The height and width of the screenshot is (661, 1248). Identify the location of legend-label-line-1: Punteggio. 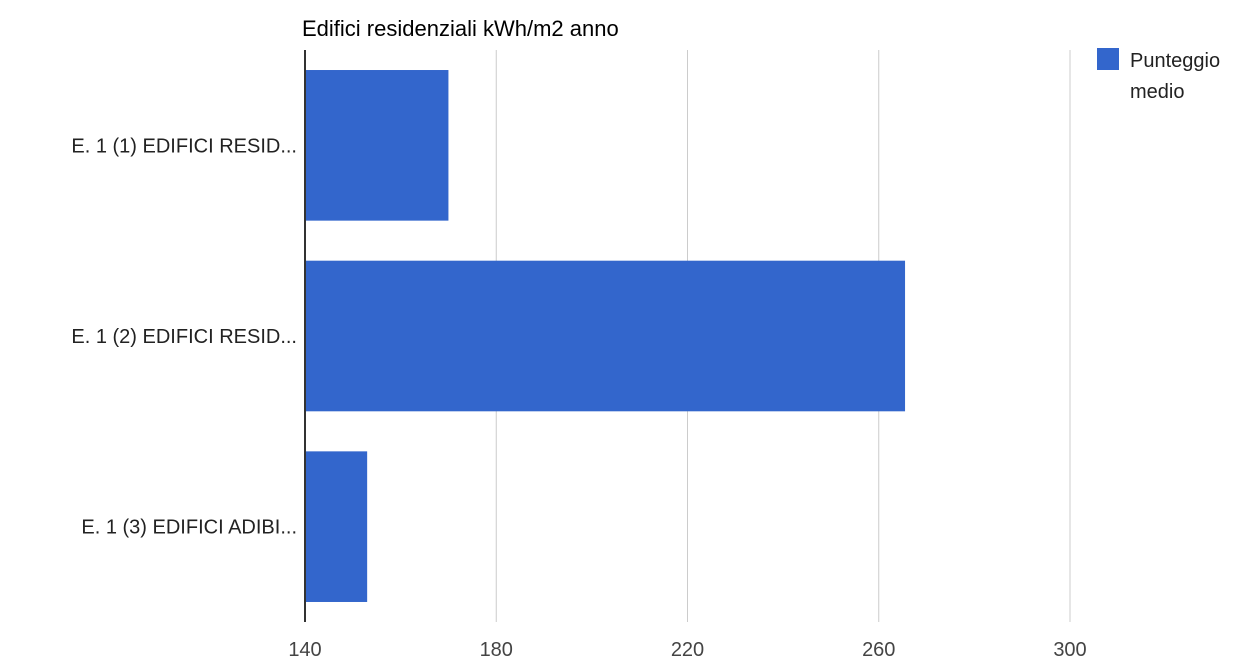
(1175, 61).